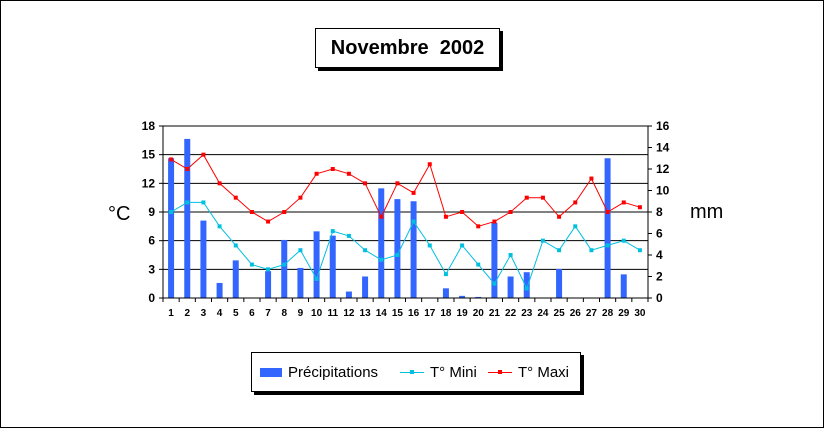 This screenshot has width=824, height=428. Describe the element at coordinates (659, 212) in the screenshot. I see `y-right-tick-label: 8` at that location.